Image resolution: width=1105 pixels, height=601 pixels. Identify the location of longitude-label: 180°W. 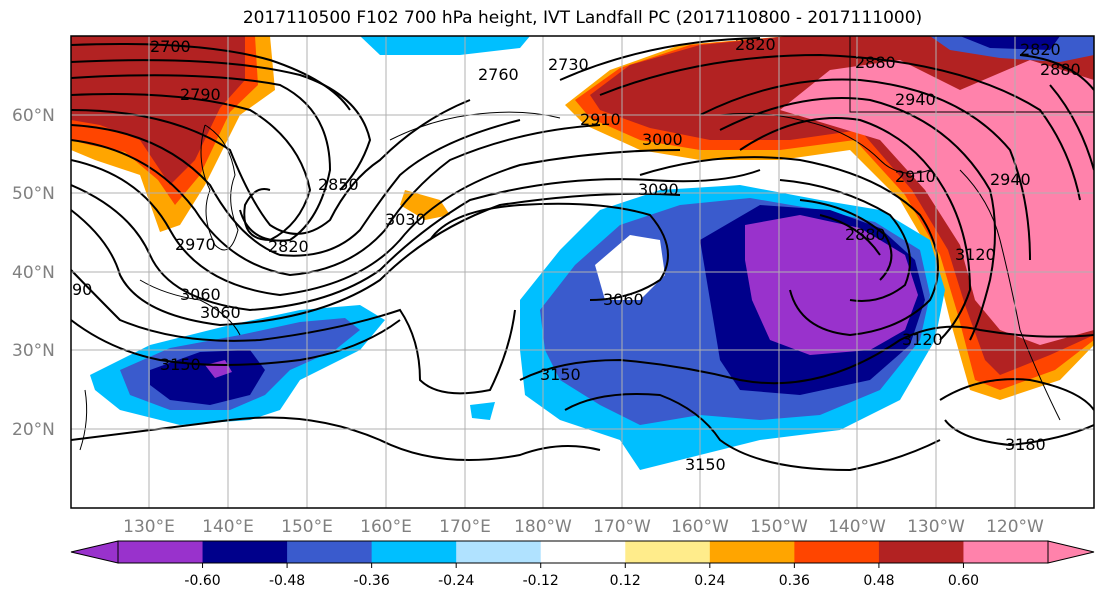
(543, 527).